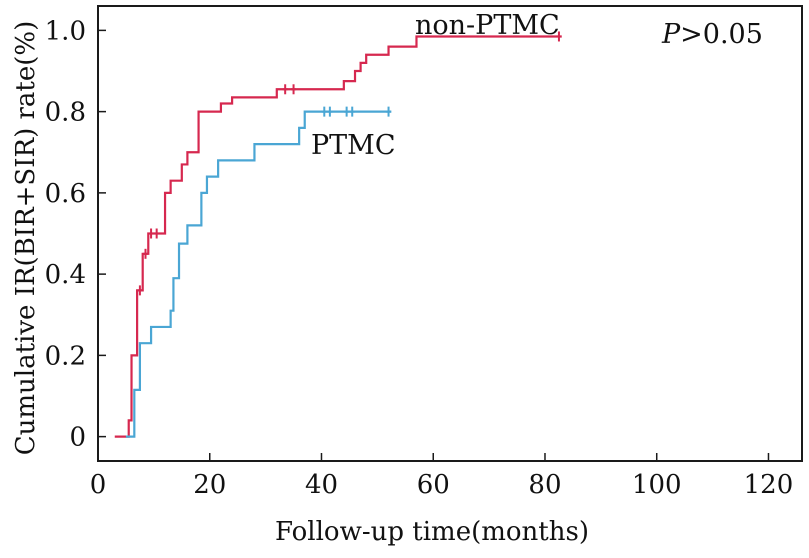 Image resolution: width=809 pixels, height=558 pixels. Describe the element at coordinates (26, 238) in the screenshot. I see `y-axis-title: Cumulative IR(BIR+SIR) rate(%)` at that location.